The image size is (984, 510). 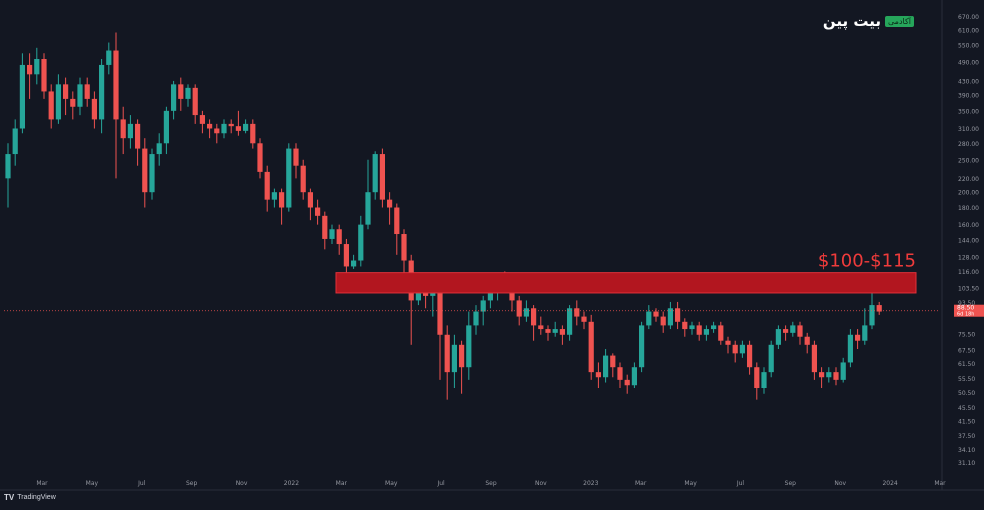 I want to click on y-tick-label: 50.50, so click(x=966, y=393).